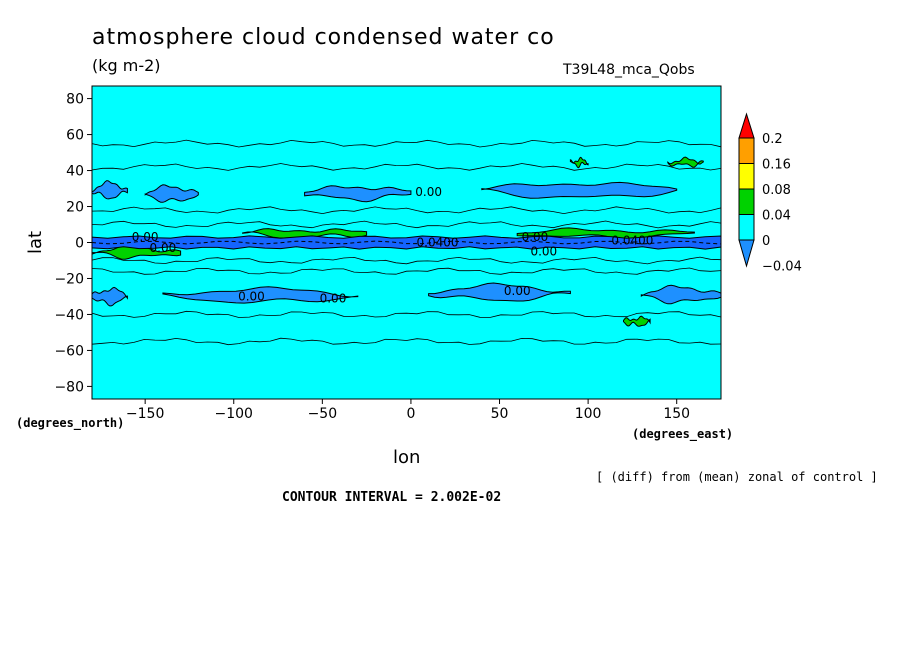 This screenshot has width=904, height=654. Describe the element at coordinates (782, 267) in the screenshot. I see `colorbar-label: −0.04` at that location.